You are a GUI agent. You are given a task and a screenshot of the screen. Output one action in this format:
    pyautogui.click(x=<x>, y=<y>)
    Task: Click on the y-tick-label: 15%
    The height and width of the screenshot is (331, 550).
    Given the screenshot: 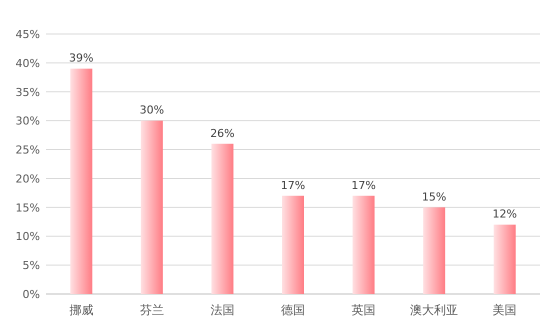 What is the action you would take?
    pyautogui.click(x=28, y=207)
    